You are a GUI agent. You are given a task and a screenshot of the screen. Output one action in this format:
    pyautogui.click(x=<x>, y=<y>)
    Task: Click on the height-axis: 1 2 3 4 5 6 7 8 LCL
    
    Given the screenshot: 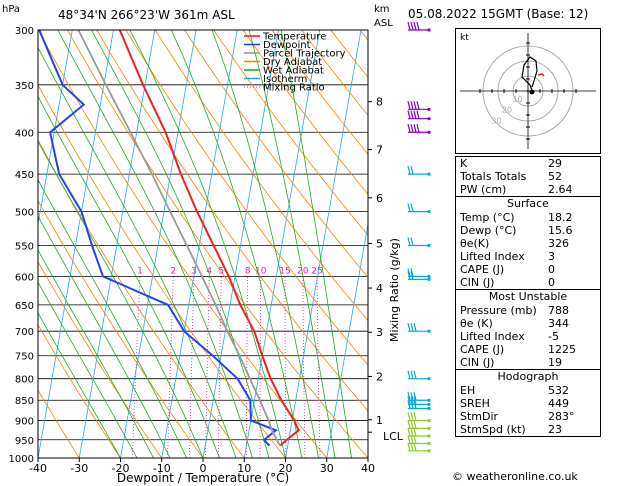 What is the action you would take?
    pyautogui.click(x=386, y=269)
    